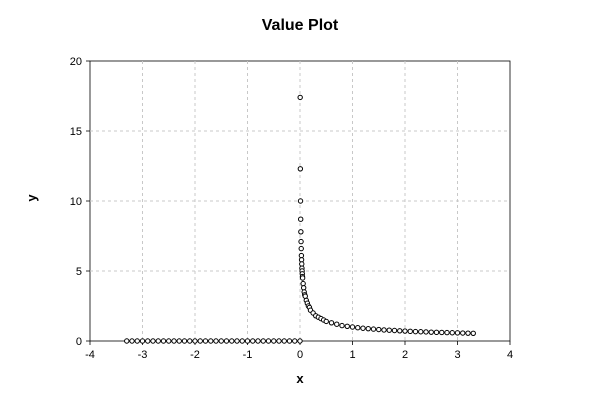  I want to click on y-tick-label: 5, so click(79, 272).